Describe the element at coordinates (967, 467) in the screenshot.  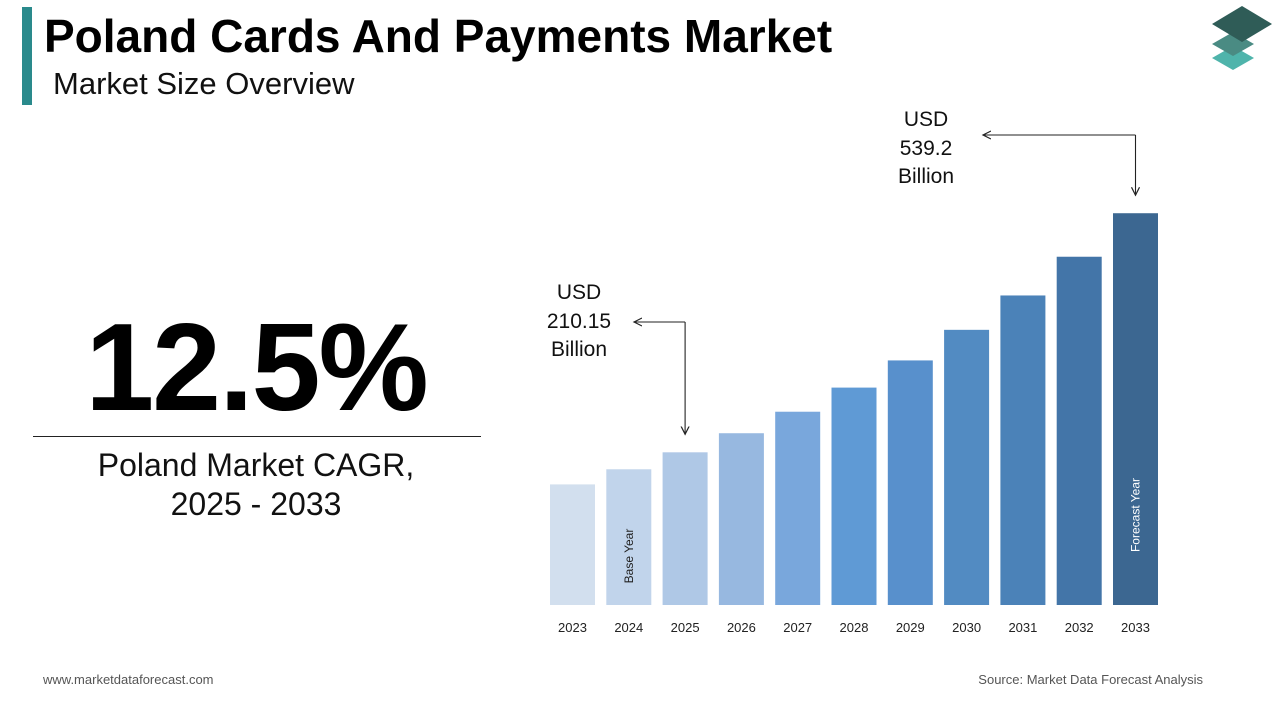
I see `bar-2030` at that location.